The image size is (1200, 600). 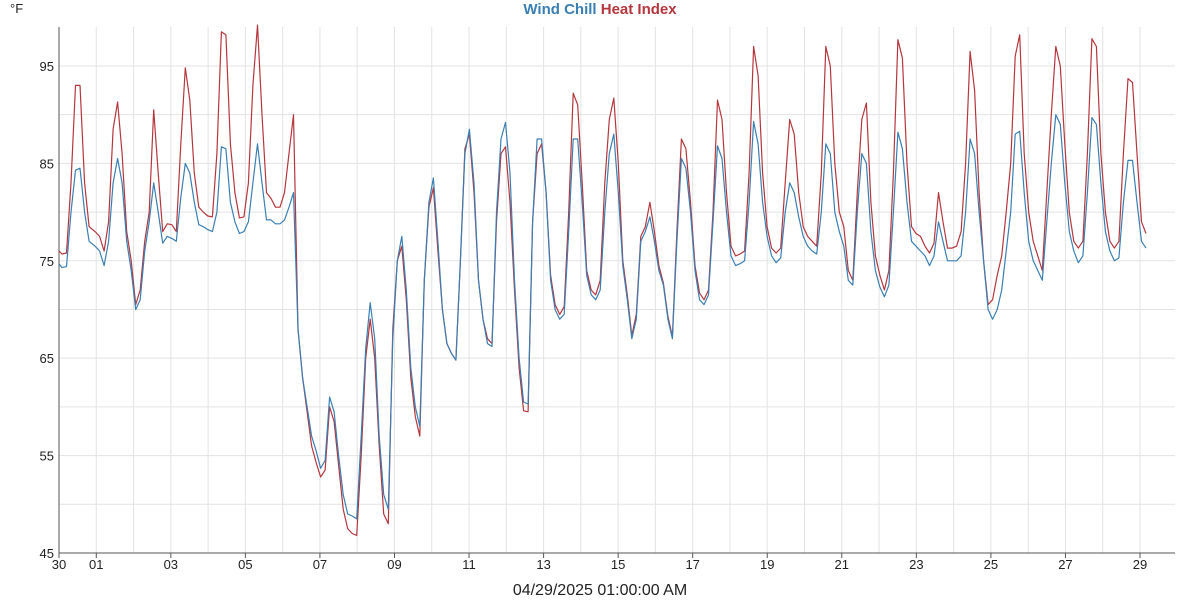 I want to click on x-tick-label: 27, so click(x=1065, y=564).